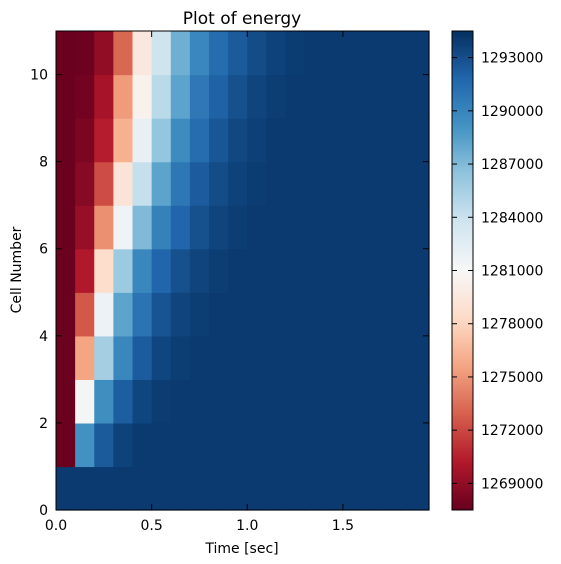  Describe the element at coordinates (43, 511) in the screenshot. I see `y-tick-label: 0` at that location.